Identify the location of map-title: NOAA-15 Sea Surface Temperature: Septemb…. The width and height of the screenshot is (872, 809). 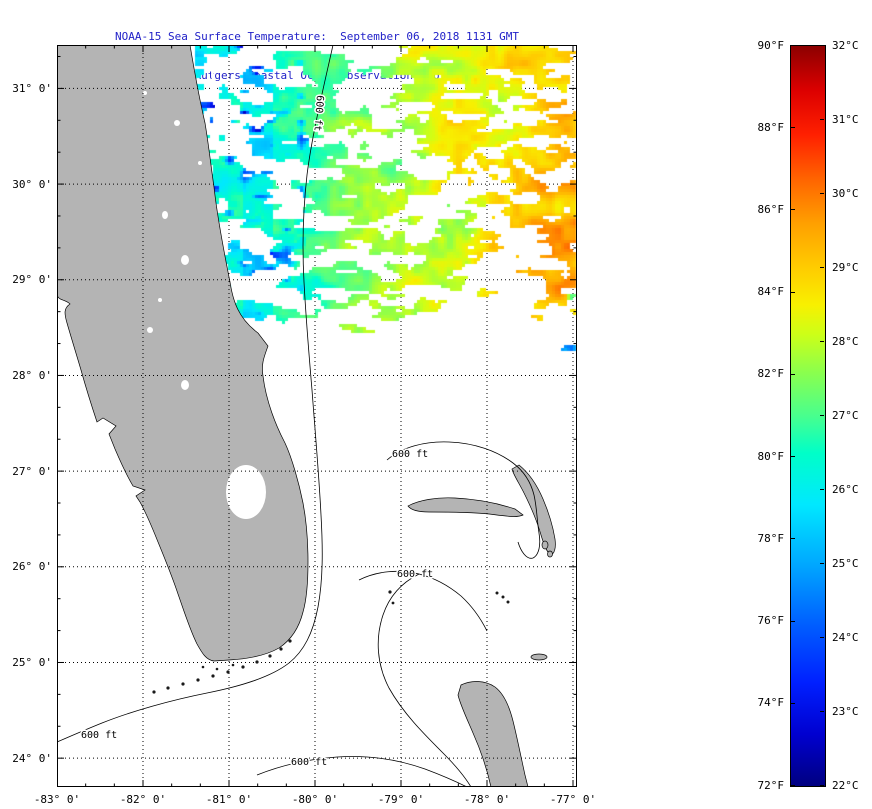
(317, 36).